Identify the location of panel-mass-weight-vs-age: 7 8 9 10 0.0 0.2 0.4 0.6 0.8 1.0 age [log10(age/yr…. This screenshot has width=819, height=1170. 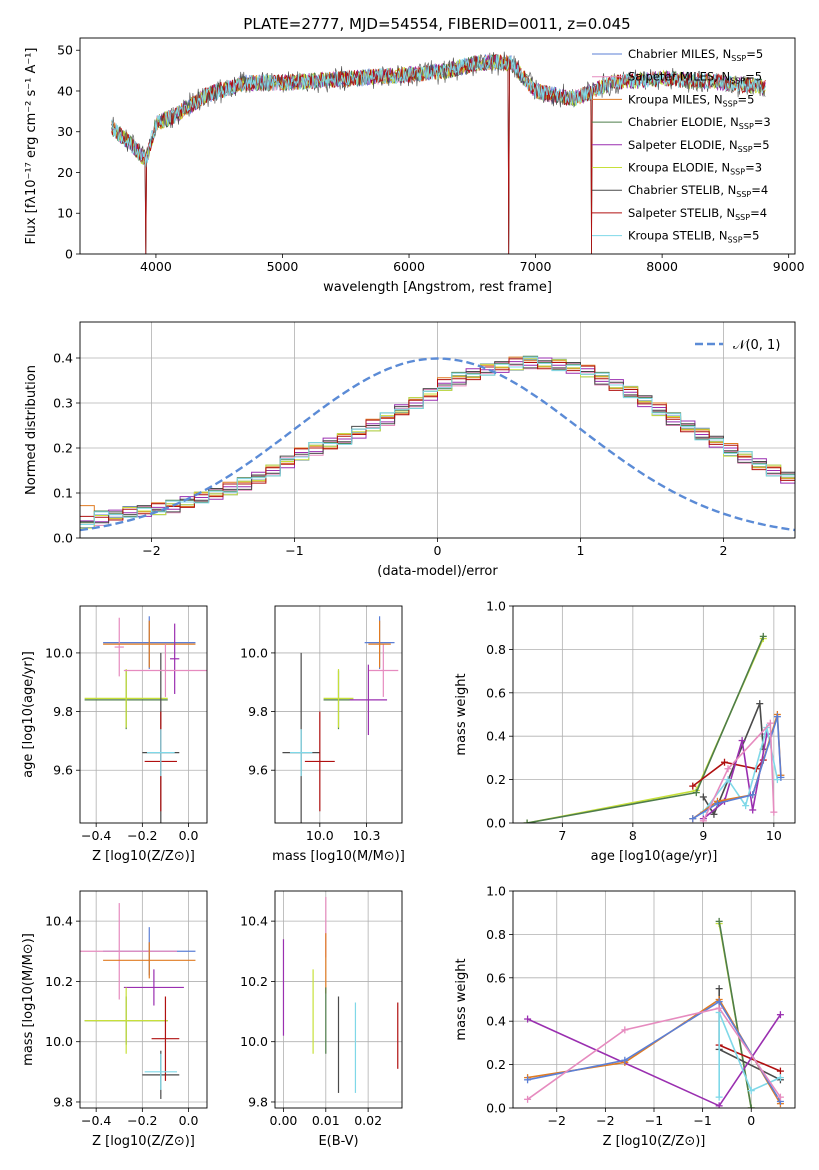
(625, 731).